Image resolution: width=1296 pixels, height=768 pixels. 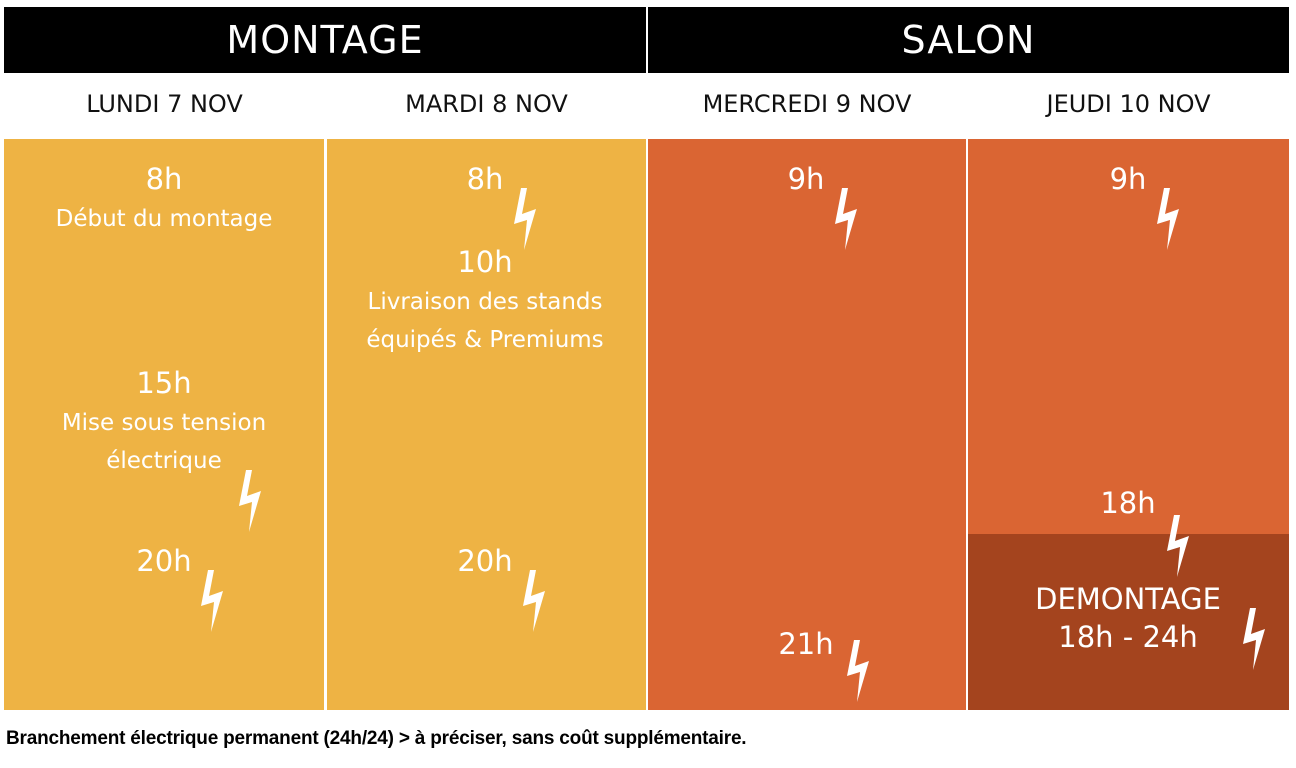 What do you see at coordinates (1128, 179) in the screenshot?
I see `thursday-start-hour: 9h` at bounding box center [1128, 179].